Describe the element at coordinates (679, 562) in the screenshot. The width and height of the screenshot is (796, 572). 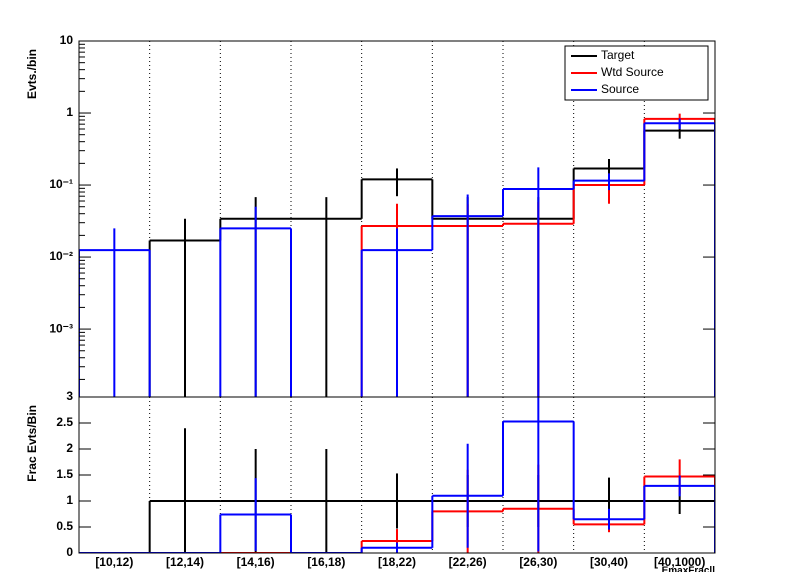
I see `x-tick-label: [40,1000)` at that location.